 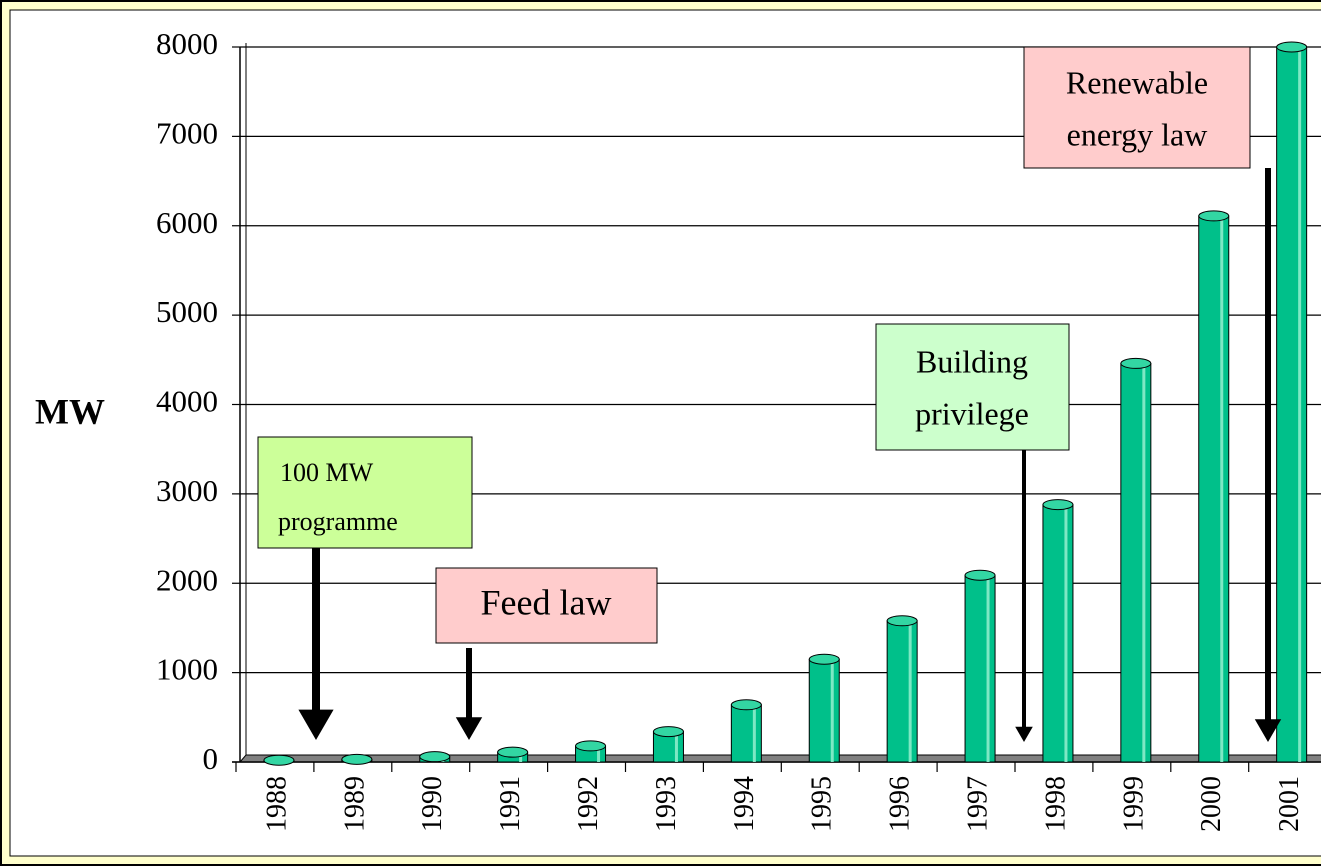 What do you see at coordinates (972, 413) in the screenshot?
I see `annotation-text: privilege` at bounding box center [972, 413].